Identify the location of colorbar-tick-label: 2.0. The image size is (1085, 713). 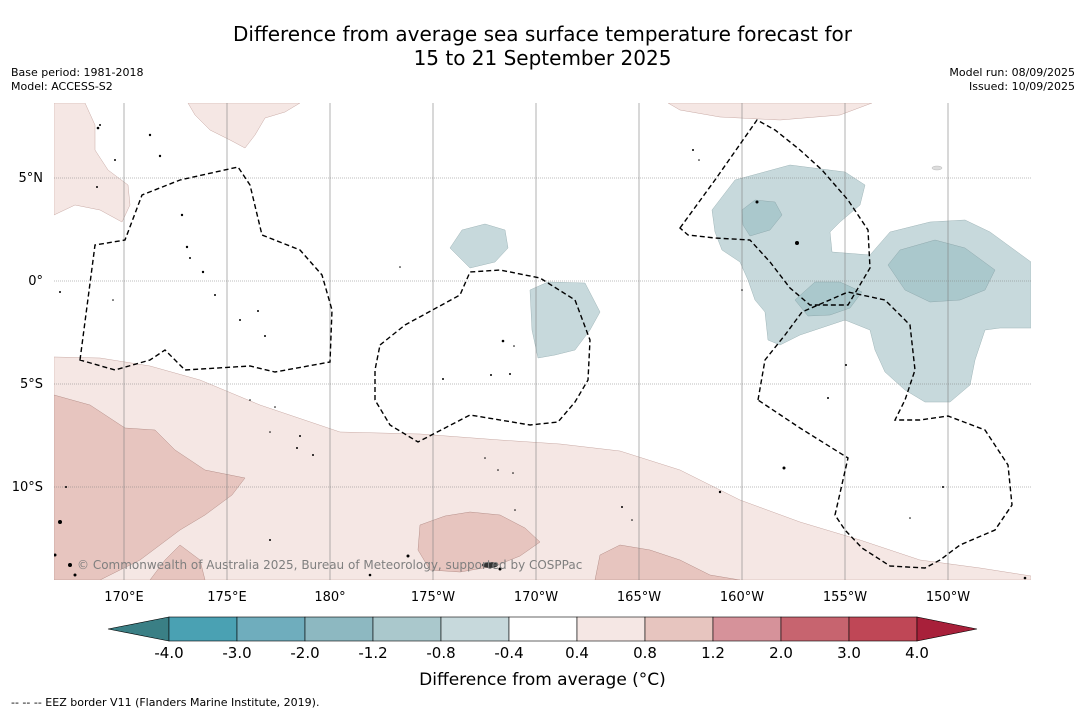
(781, 653).